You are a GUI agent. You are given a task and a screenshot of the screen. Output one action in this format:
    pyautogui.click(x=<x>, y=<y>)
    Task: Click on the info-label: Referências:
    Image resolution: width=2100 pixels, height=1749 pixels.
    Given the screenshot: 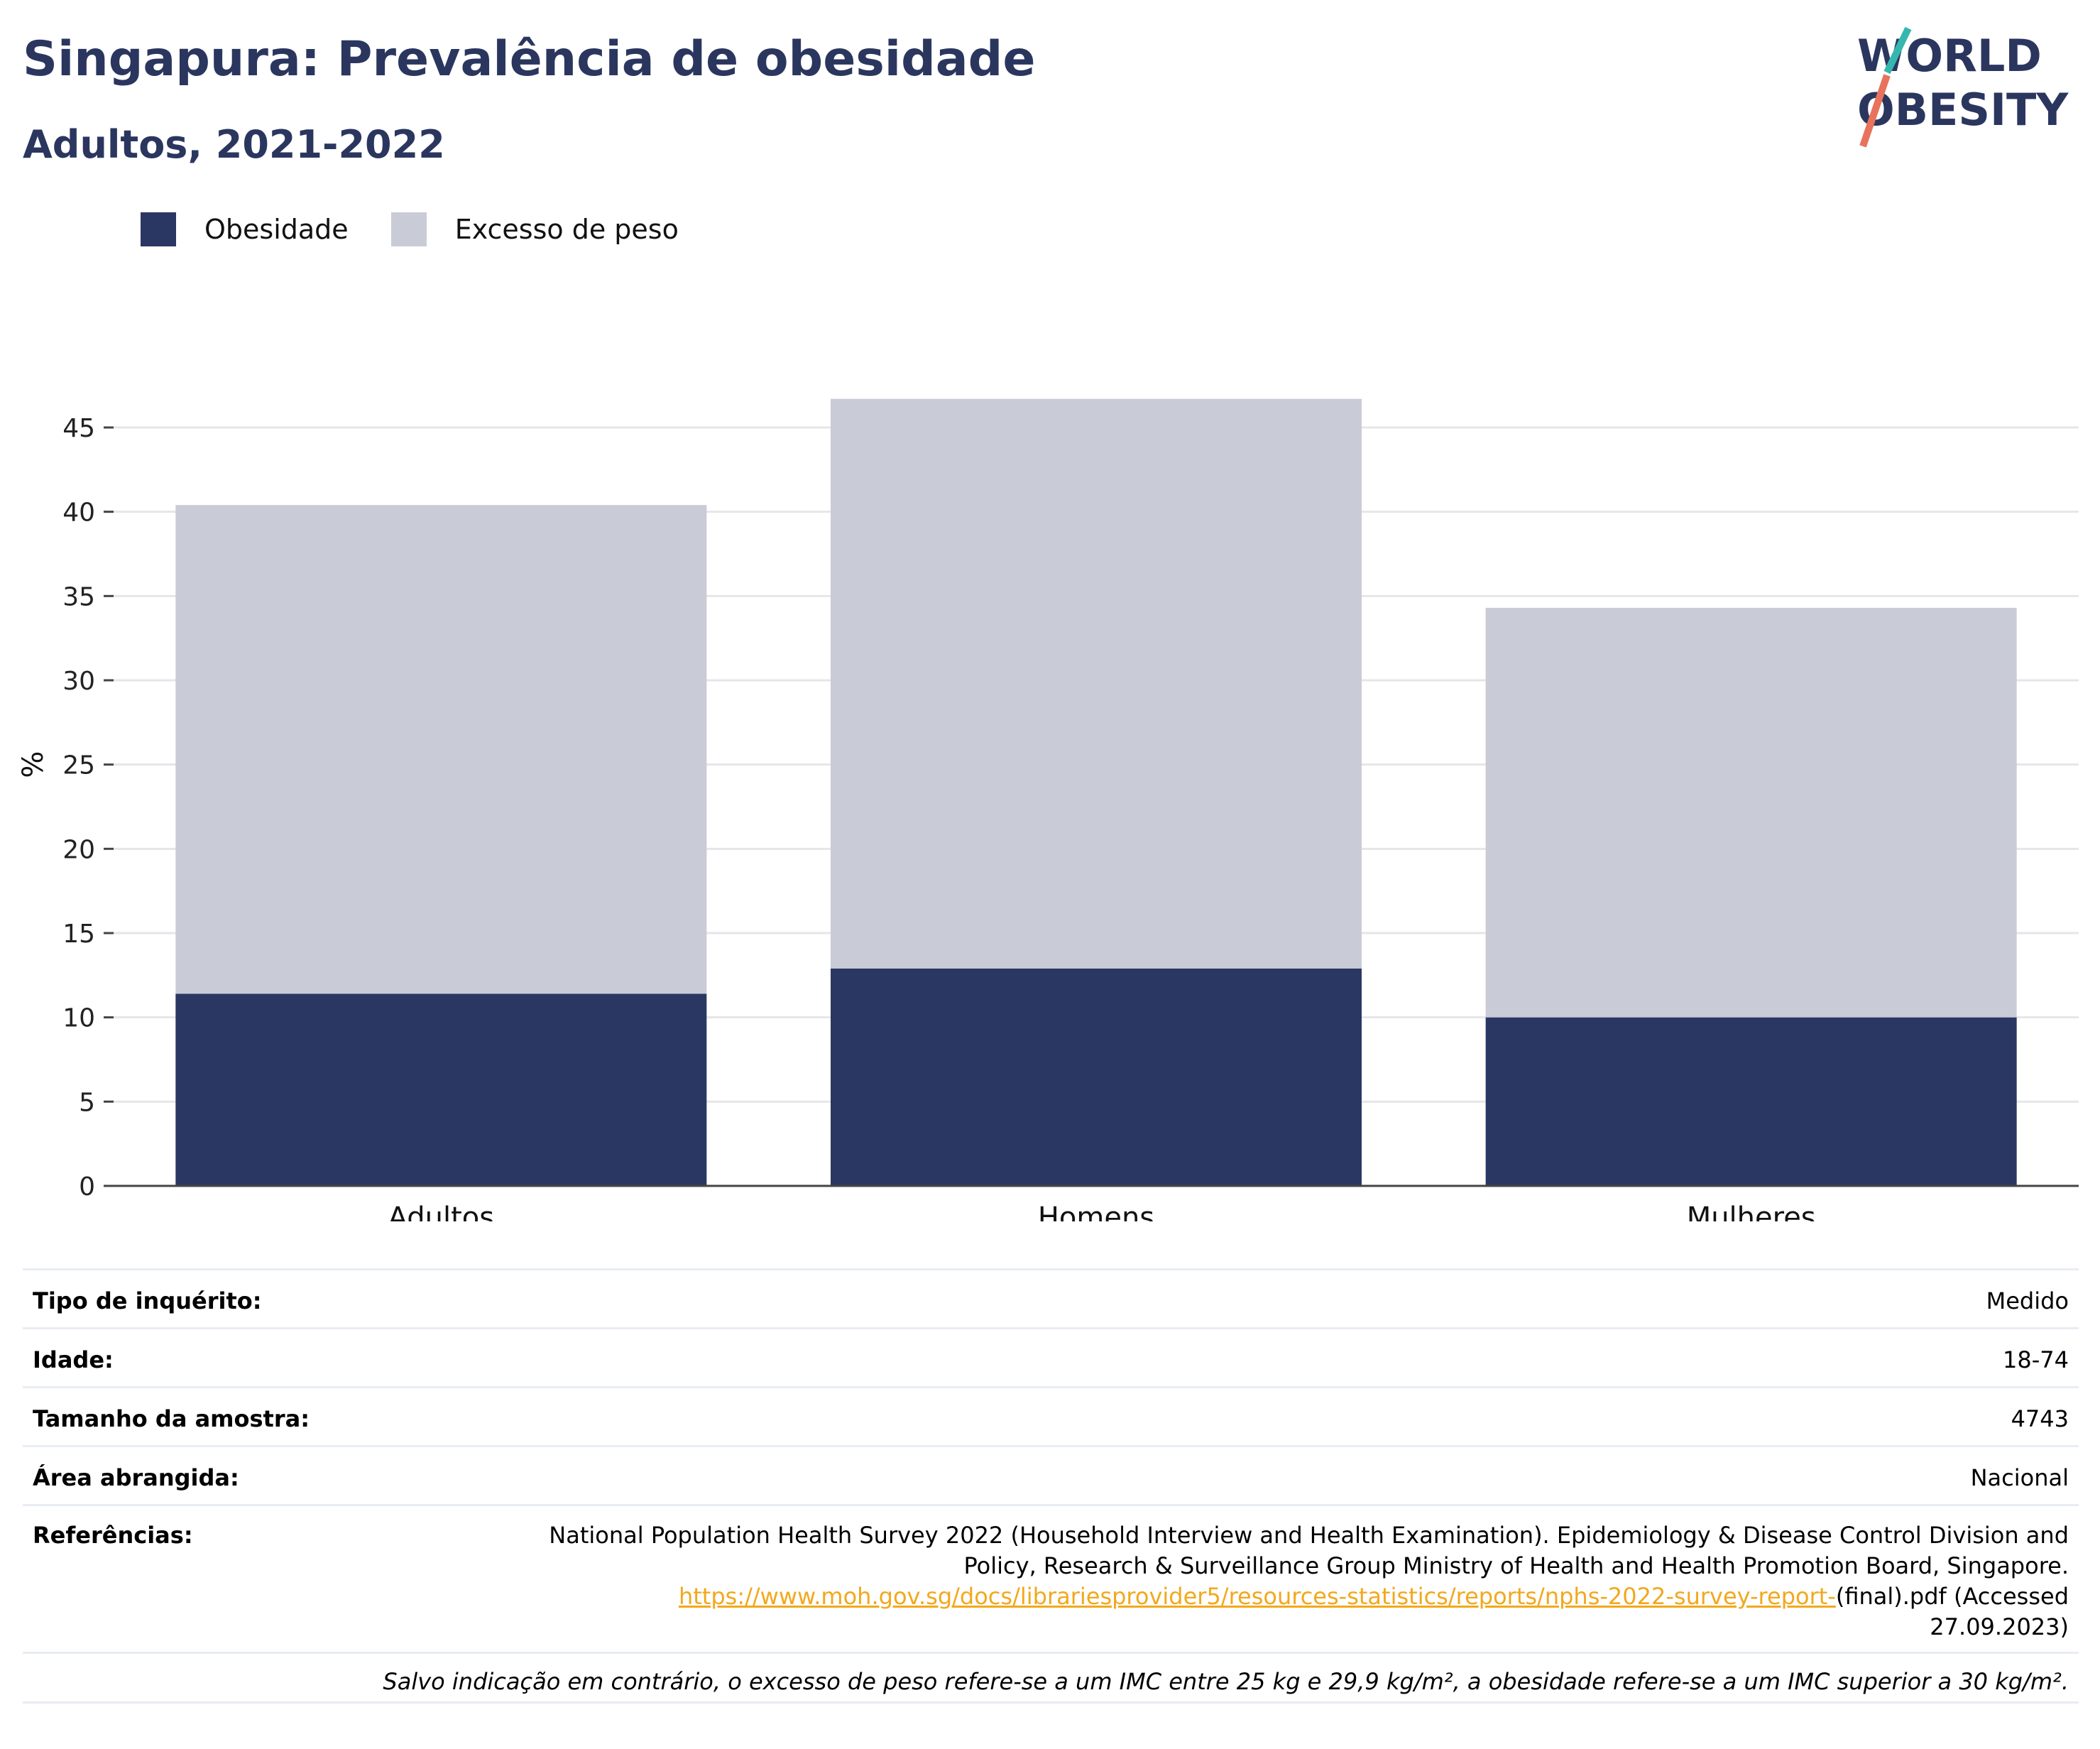 What is the action you would take?
    pyautogui.click(x=113, y=1535)
    